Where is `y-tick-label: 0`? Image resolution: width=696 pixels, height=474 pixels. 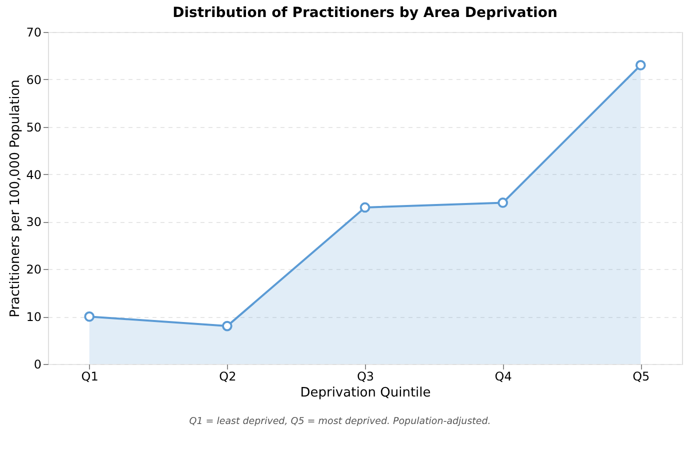 y-tick-label: 0 is located at coordinates (38, 365).